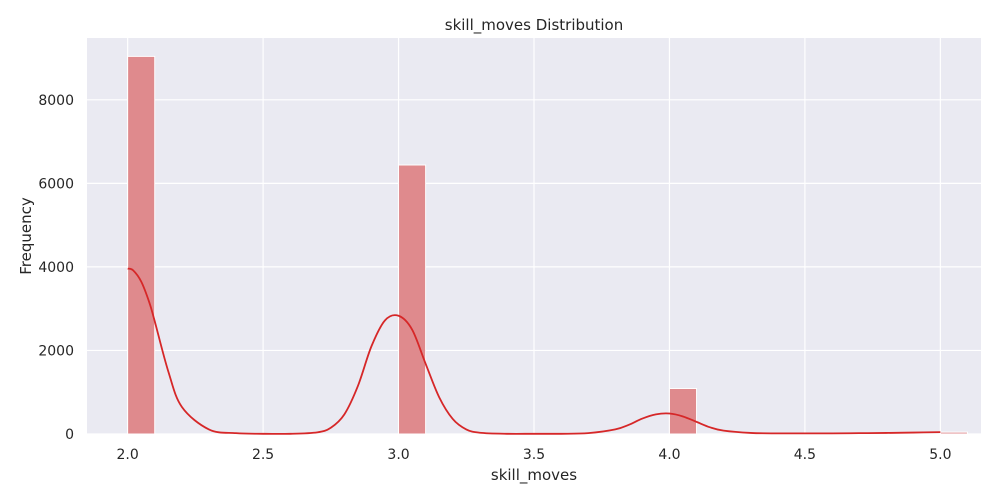 This screenshot has height=500, width=1000. Describe the element at coordinates (940, 455) in the screenshot. I see `x-tick-label-6: 5.0` at that location.